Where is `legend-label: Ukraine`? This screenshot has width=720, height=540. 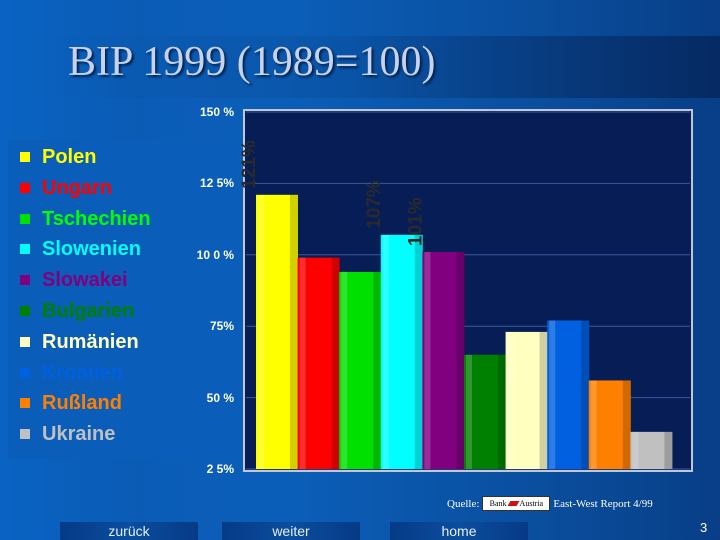
legend-label: Ukraine is located at coordinates (79, 434).